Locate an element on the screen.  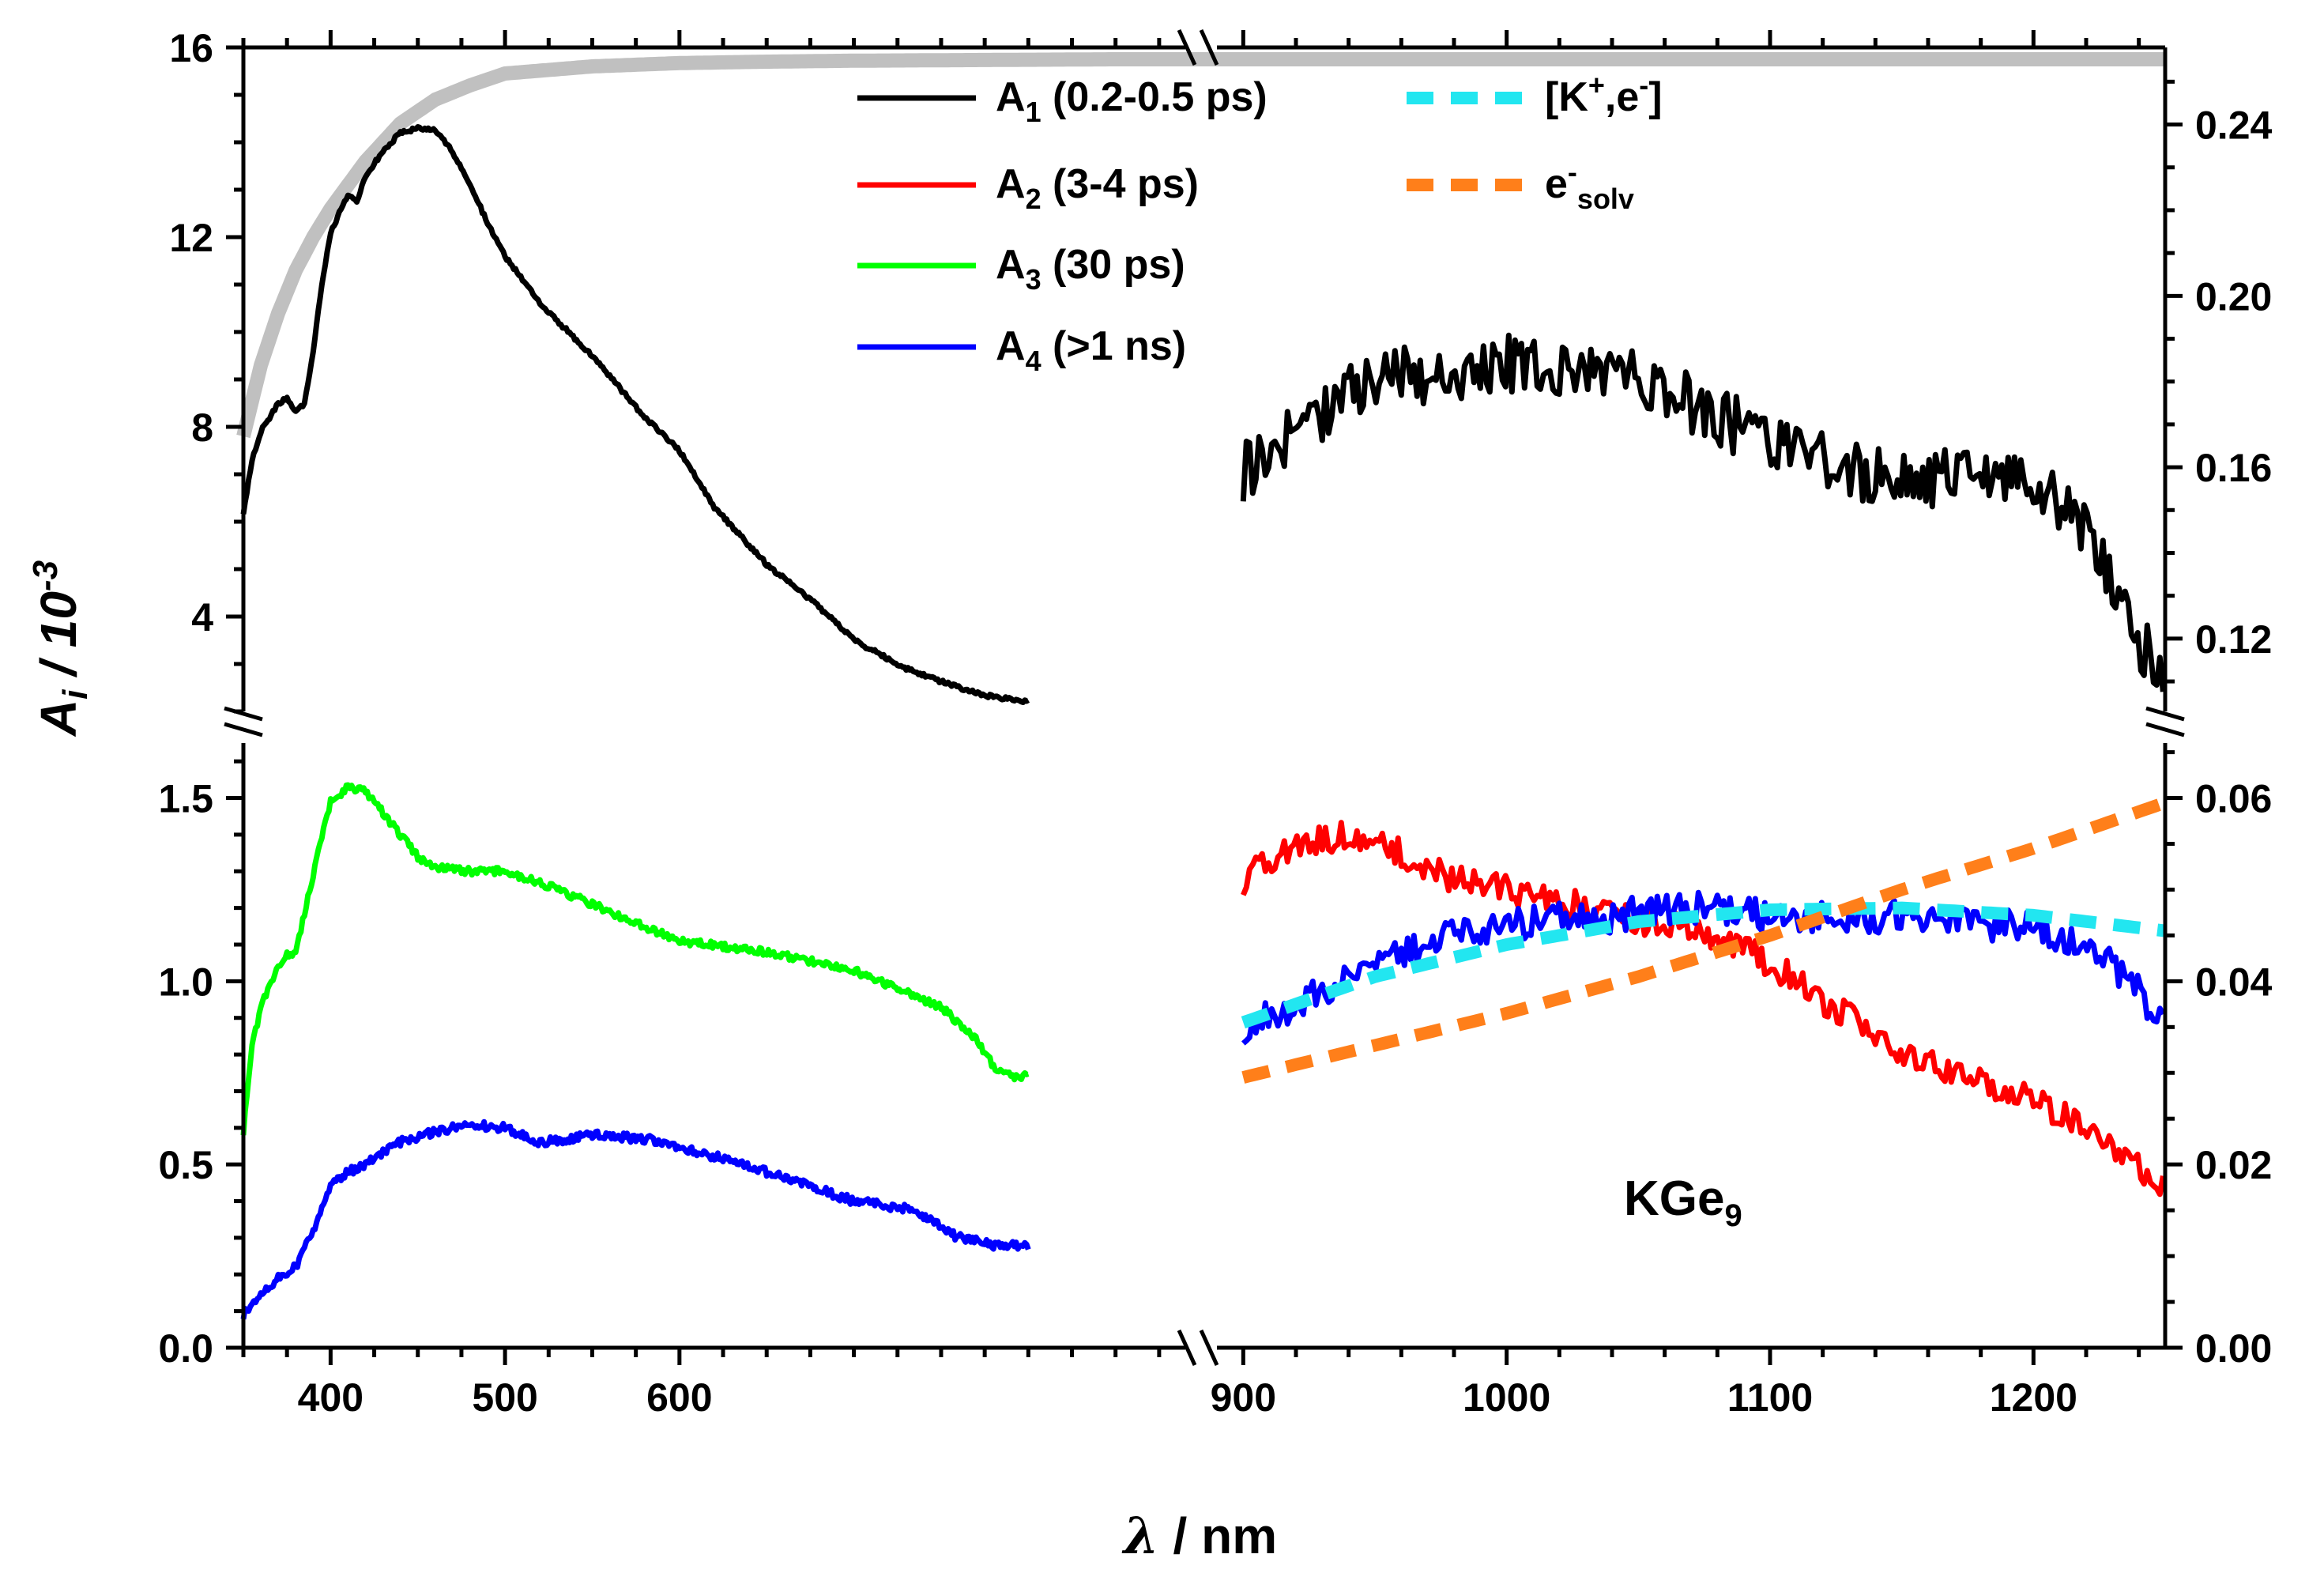
legend-entry-A3: A3 (30 ps) is located at coordinates (1021, 269).